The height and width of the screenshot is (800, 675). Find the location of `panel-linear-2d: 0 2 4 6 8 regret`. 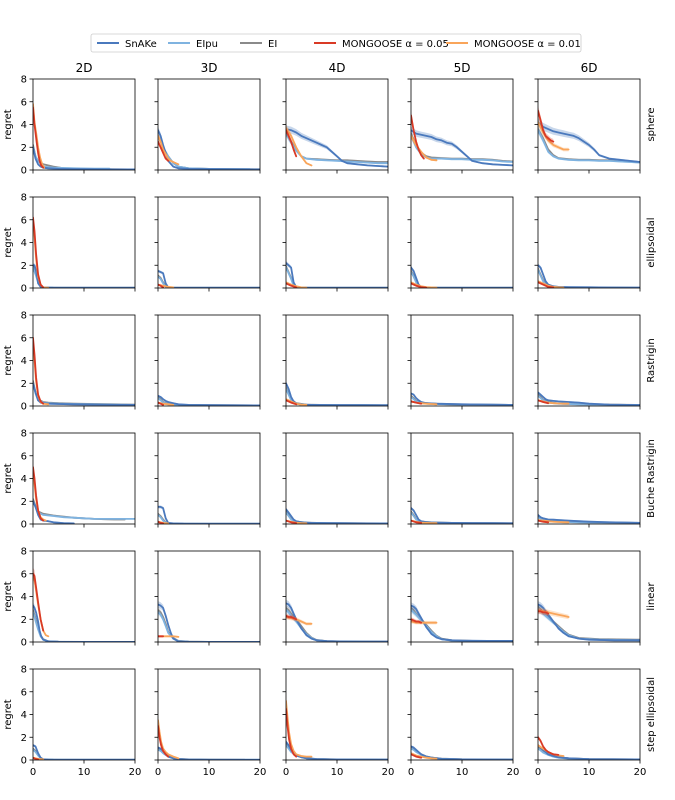

panel-linear-2d: 0 2 4 6 8 regret is located at coordinates (69, 598).